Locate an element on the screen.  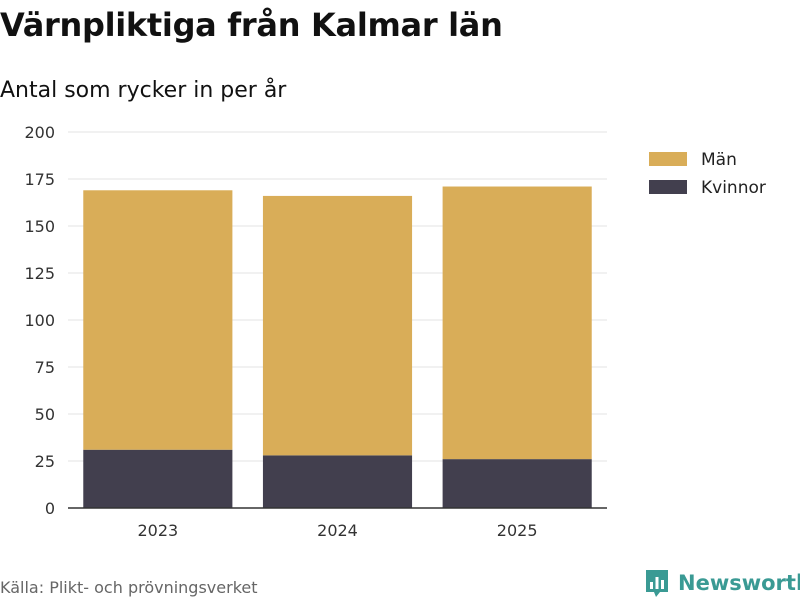
legend-label-kvinnor: Kvinnor is located at coordinates (733, 188).